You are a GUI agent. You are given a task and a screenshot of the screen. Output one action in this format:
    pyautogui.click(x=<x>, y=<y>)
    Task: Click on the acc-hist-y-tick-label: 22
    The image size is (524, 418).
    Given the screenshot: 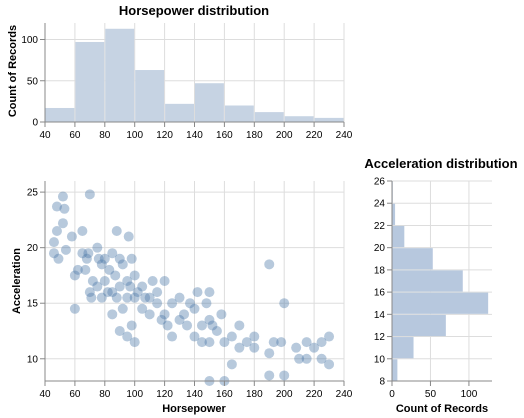 What is the action you would take?
    pyautogui.click(x=380, y=226)
    